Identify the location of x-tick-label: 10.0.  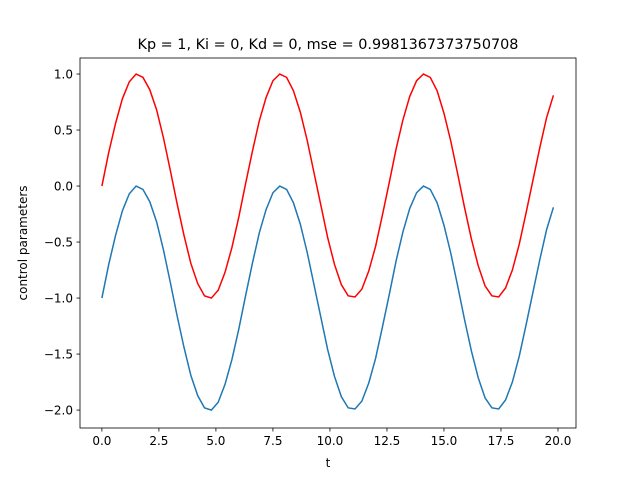
(330, 441).